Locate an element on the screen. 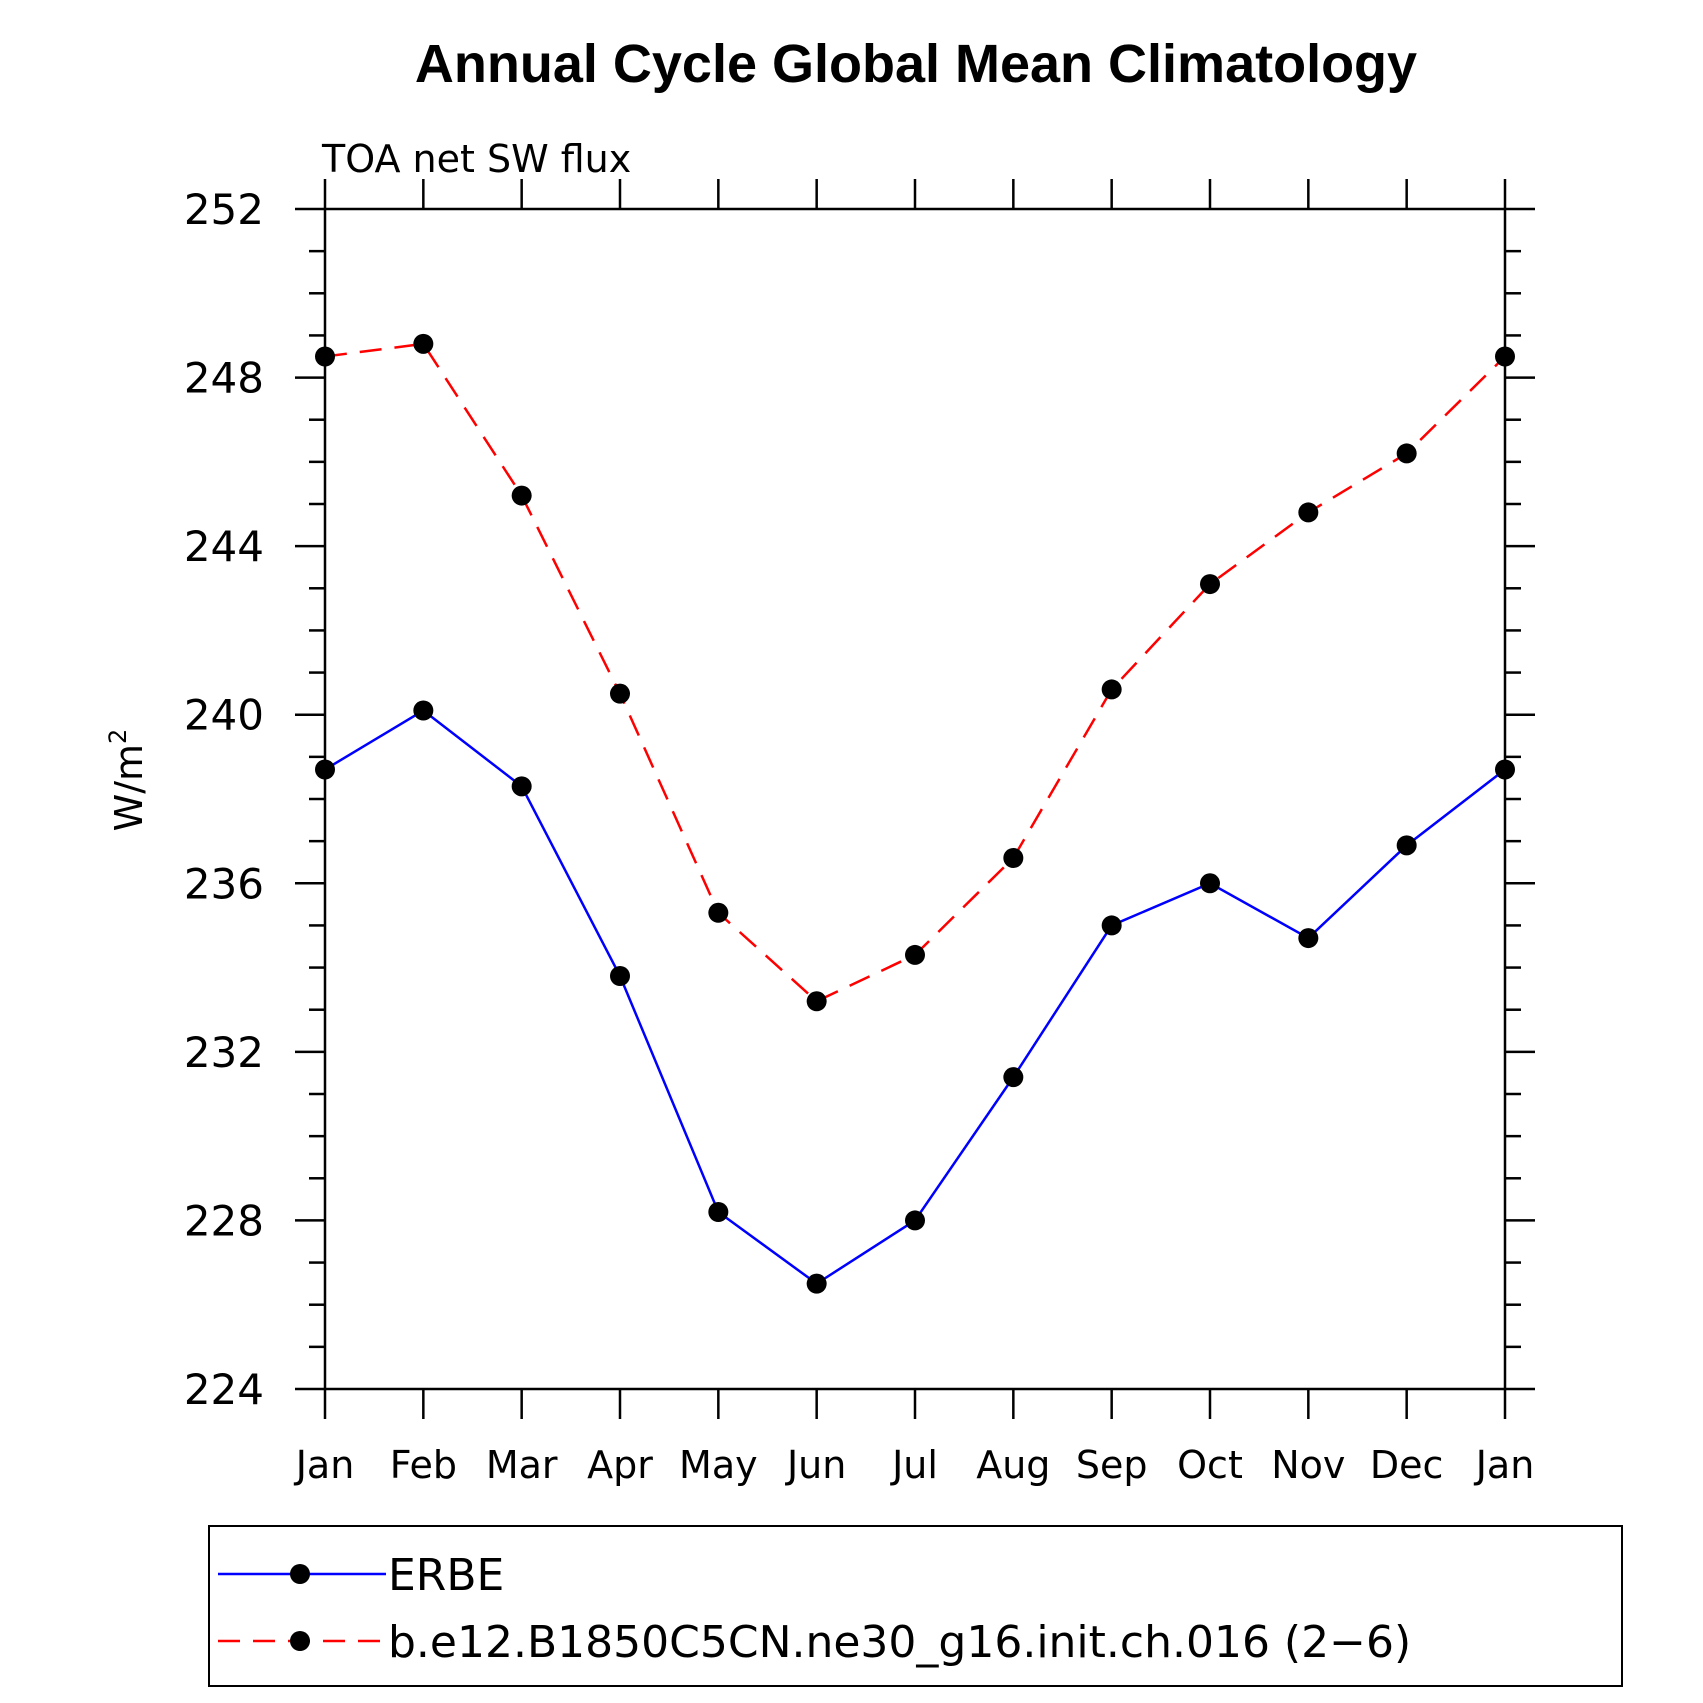 The height and width of the screenshot is (1703, 1703). y-tick-label: 224 is located at coordinates (224, 1389).